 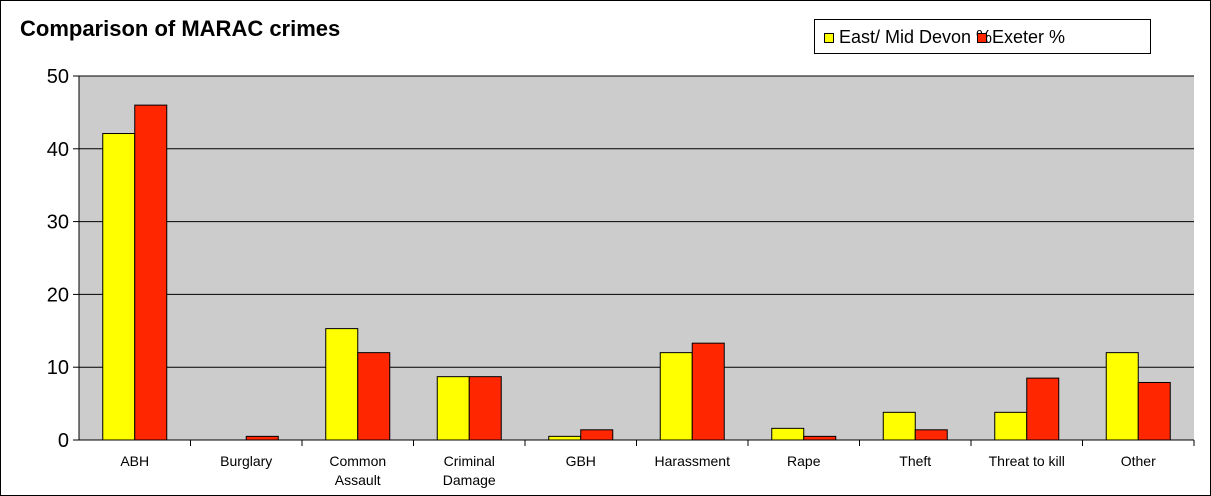 What do you see at coordinates (1138, 461) in the screenshot?
I see `x-tick-label-other: Other` at bounding box center [1138, 461].